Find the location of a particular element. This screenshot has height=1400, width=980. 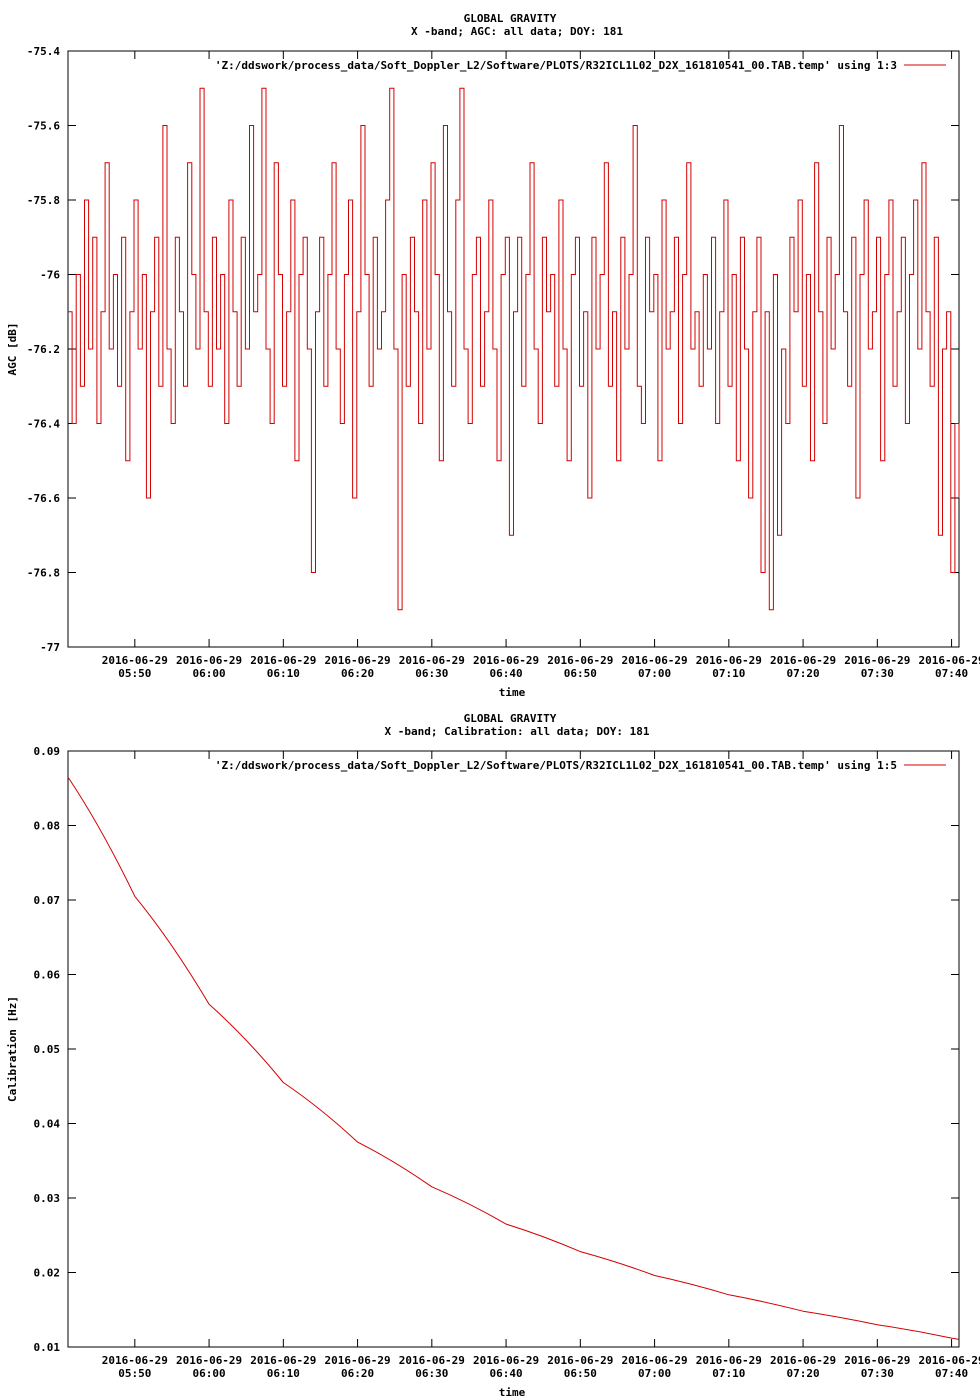

calibration-y-tick-label: 0.02 is located at coordinates (47, 1273).